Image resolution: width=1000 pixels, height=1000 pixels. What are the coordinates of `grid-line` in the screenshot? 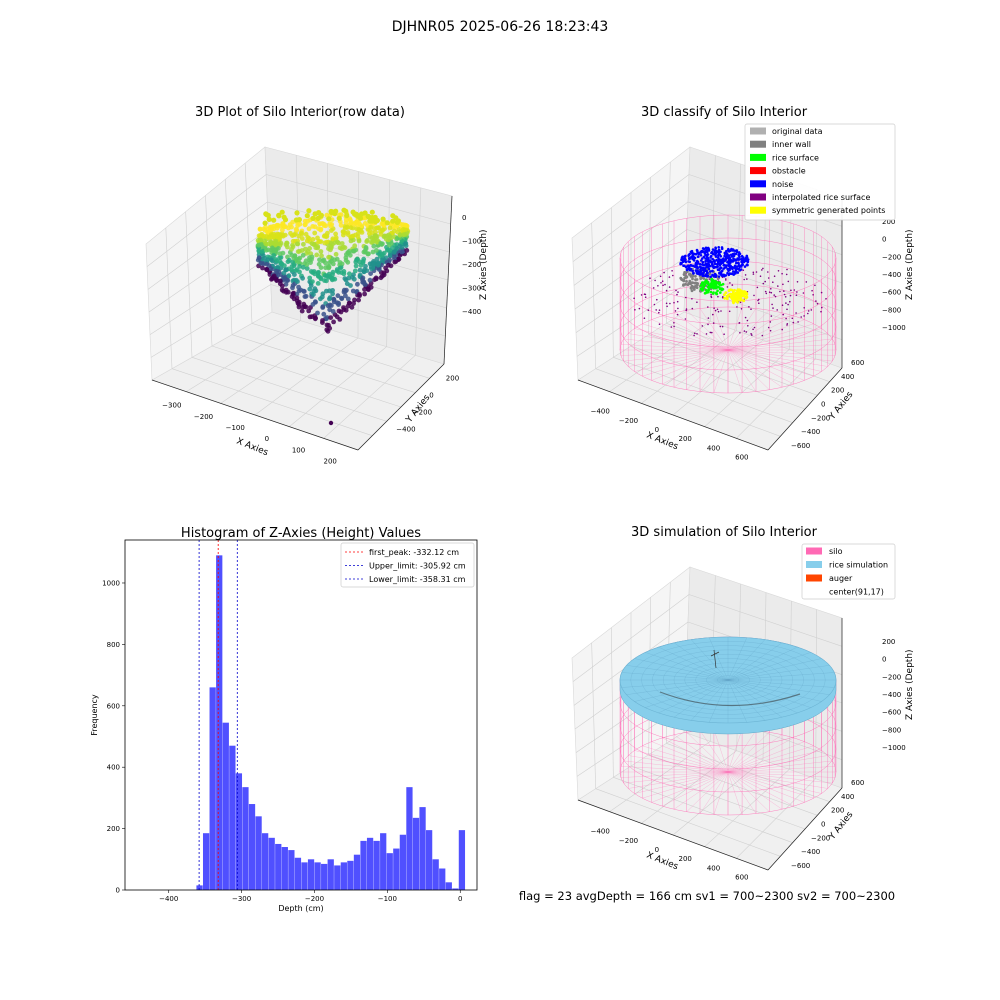 It's located at (593, 715).